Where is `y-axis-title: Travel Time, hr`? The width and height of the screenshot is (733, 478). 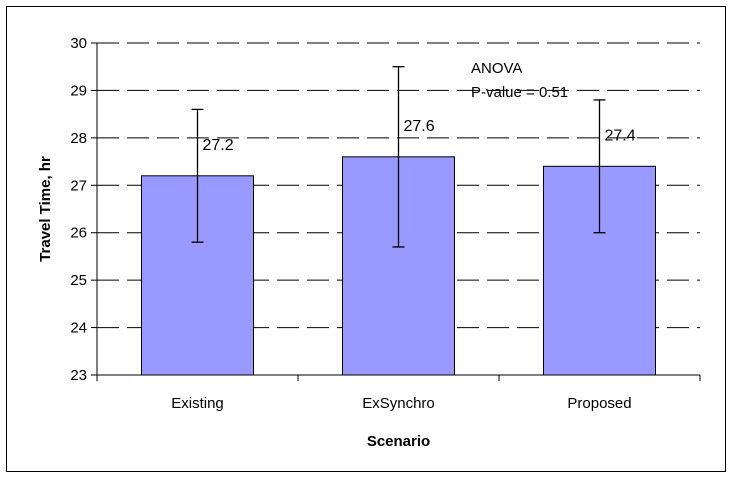
y-axis-title: Travel Time, hr is located at coordinates (45, 209).